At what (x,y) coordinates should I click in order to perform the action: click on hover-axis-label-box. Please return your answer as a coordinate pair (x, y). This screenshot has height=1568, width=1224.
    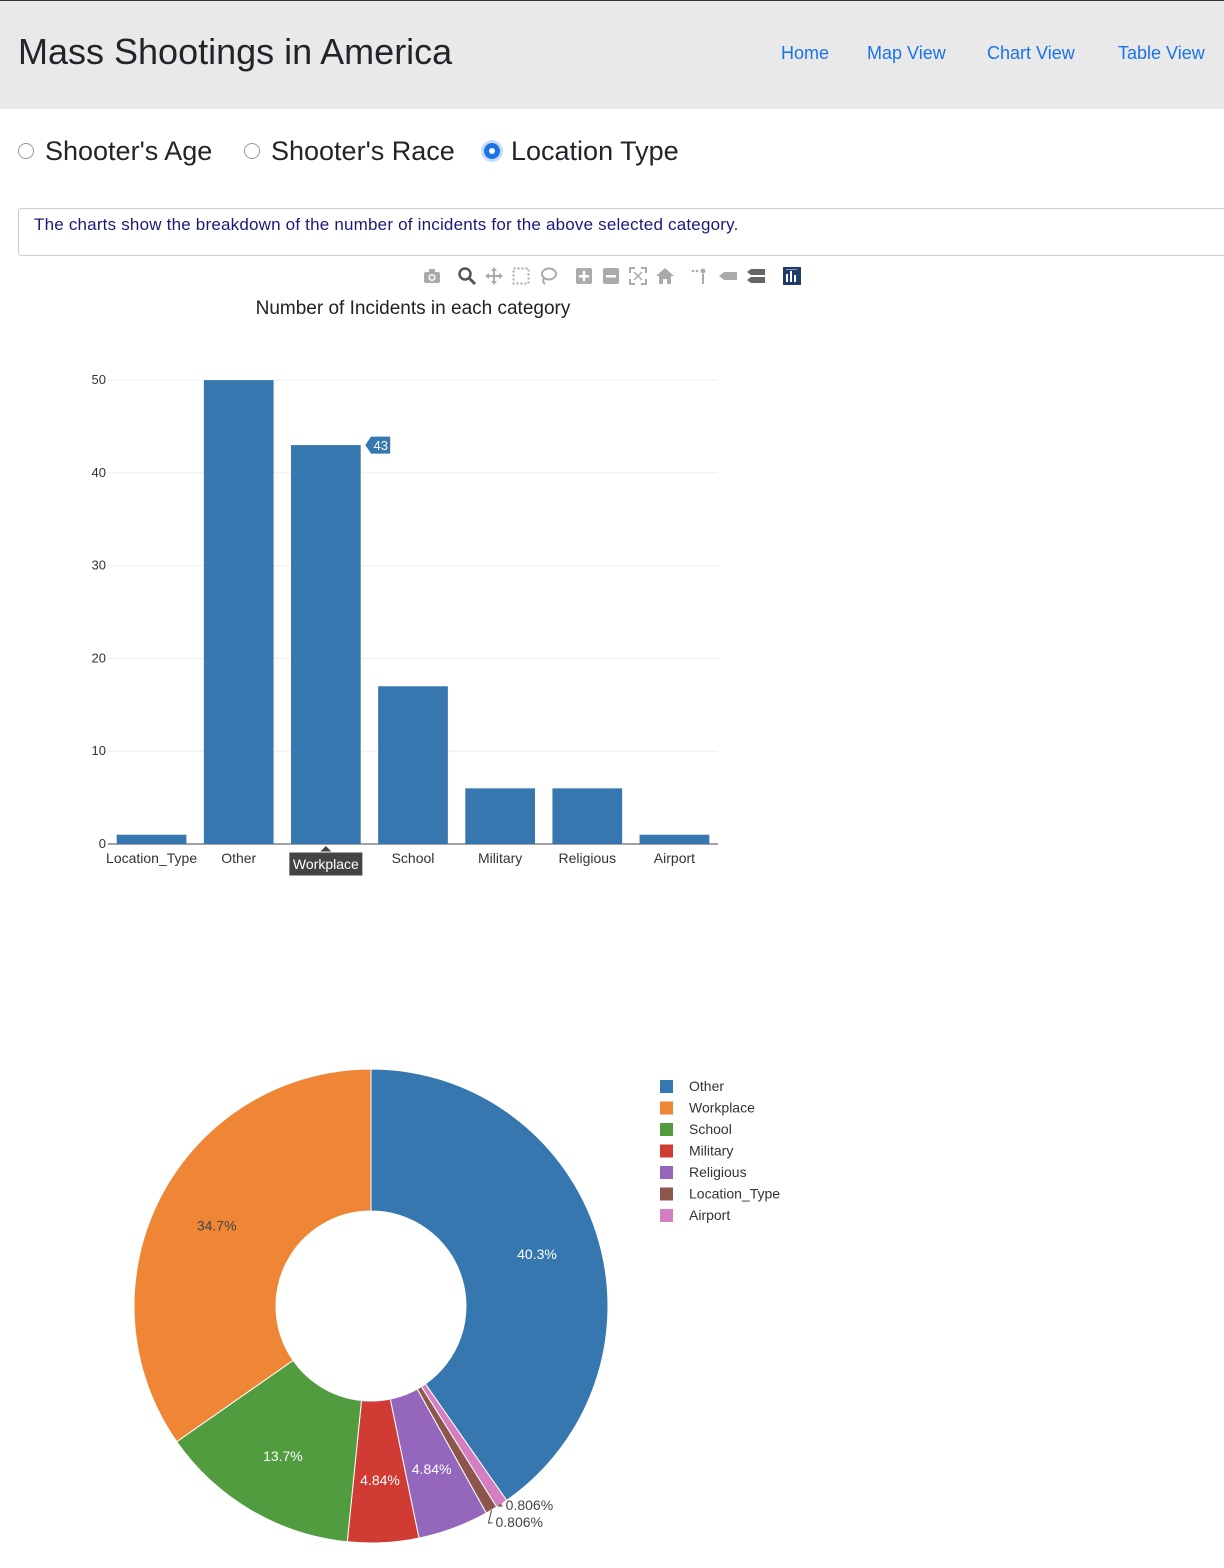
    Looking at the image, I should click on (326, 864).